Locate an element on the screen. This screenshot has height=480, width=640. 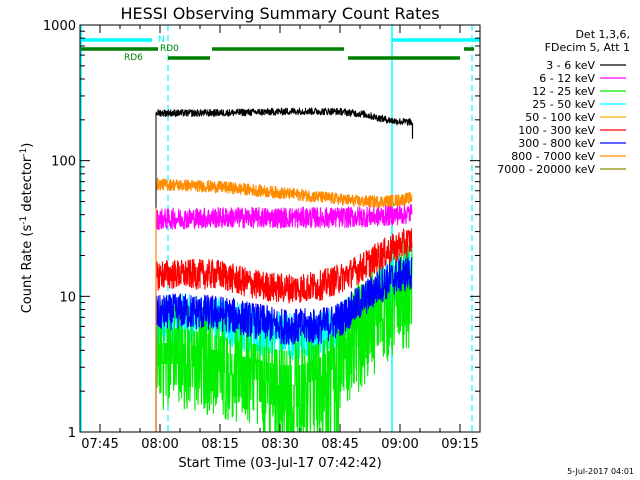
legend-entry-label: 100 - 300 keV is located at coordinates (556, 130).